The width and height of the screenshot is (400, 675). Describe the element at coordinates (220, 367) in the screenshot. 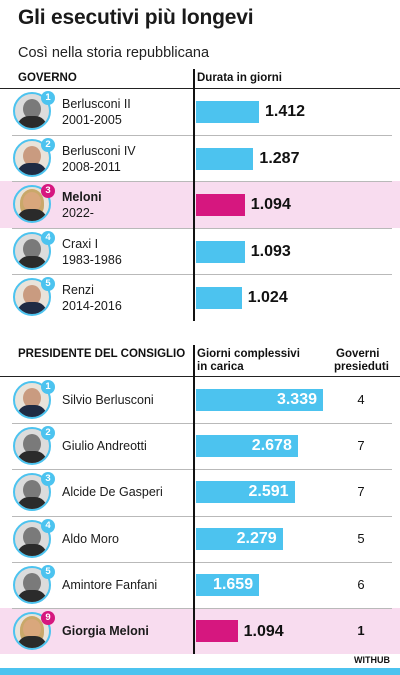

I see `giorni-header-line2: in carica` at that location.